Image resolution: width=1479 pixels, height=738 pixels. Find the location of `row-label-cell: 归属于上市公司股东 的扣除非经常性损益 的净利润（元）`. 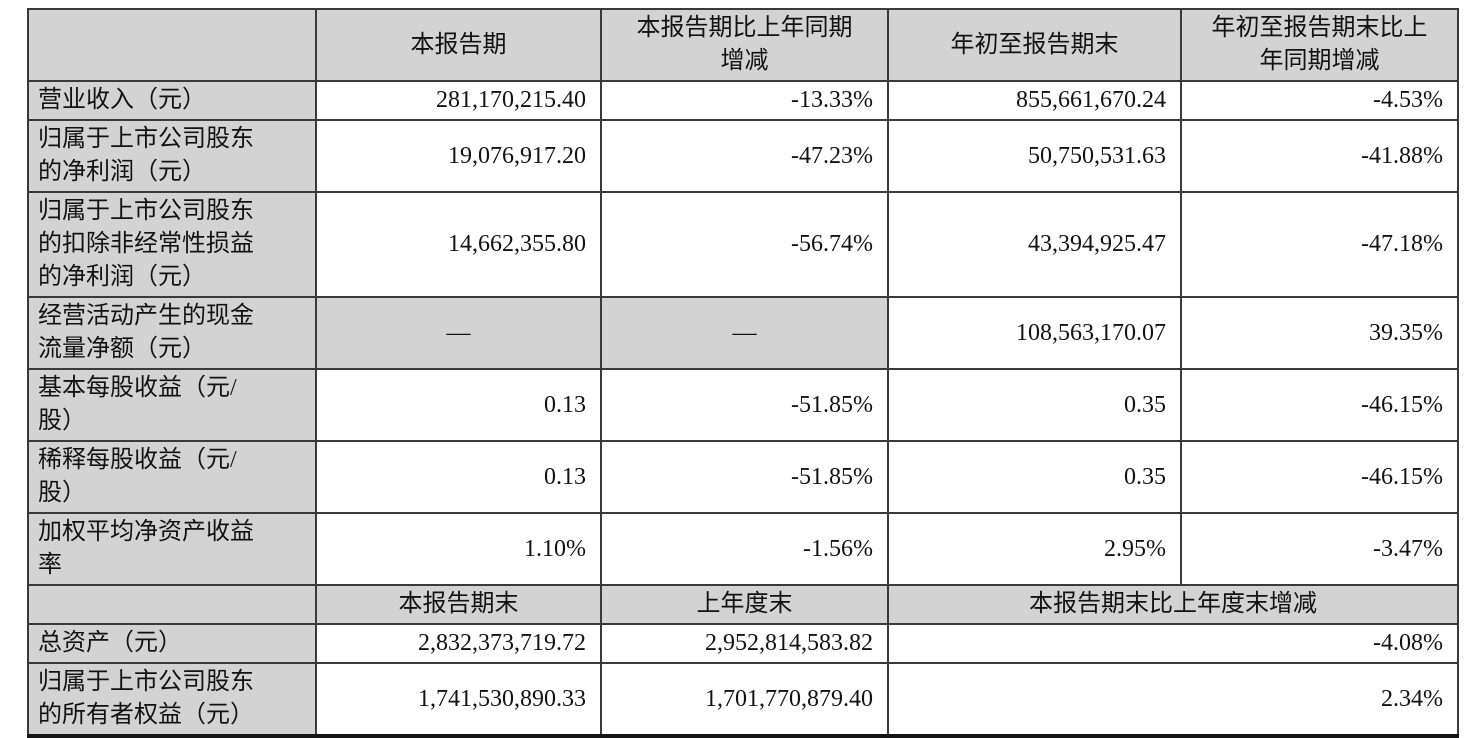

row-label-cell: 归属于上市公司股东 的扣除非经常性损益 的净利润（元） is located at coordinates (172, 244).